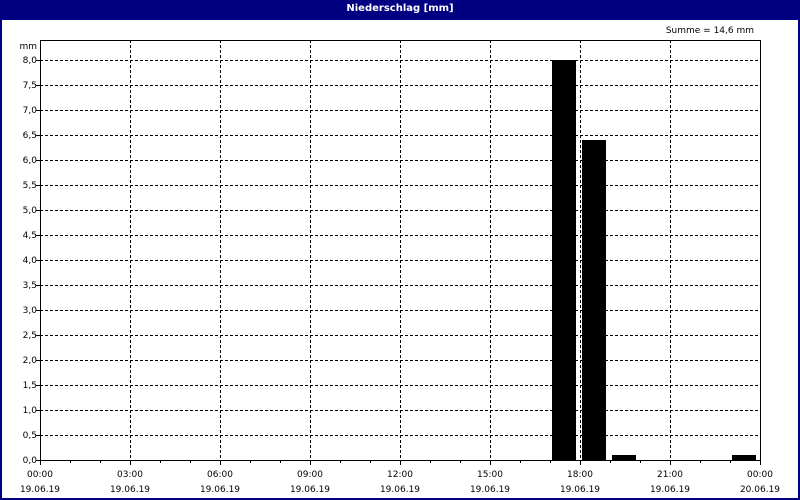  I want to click on sum-annotation: Summe = 14,6 mm, so click(710, 31).